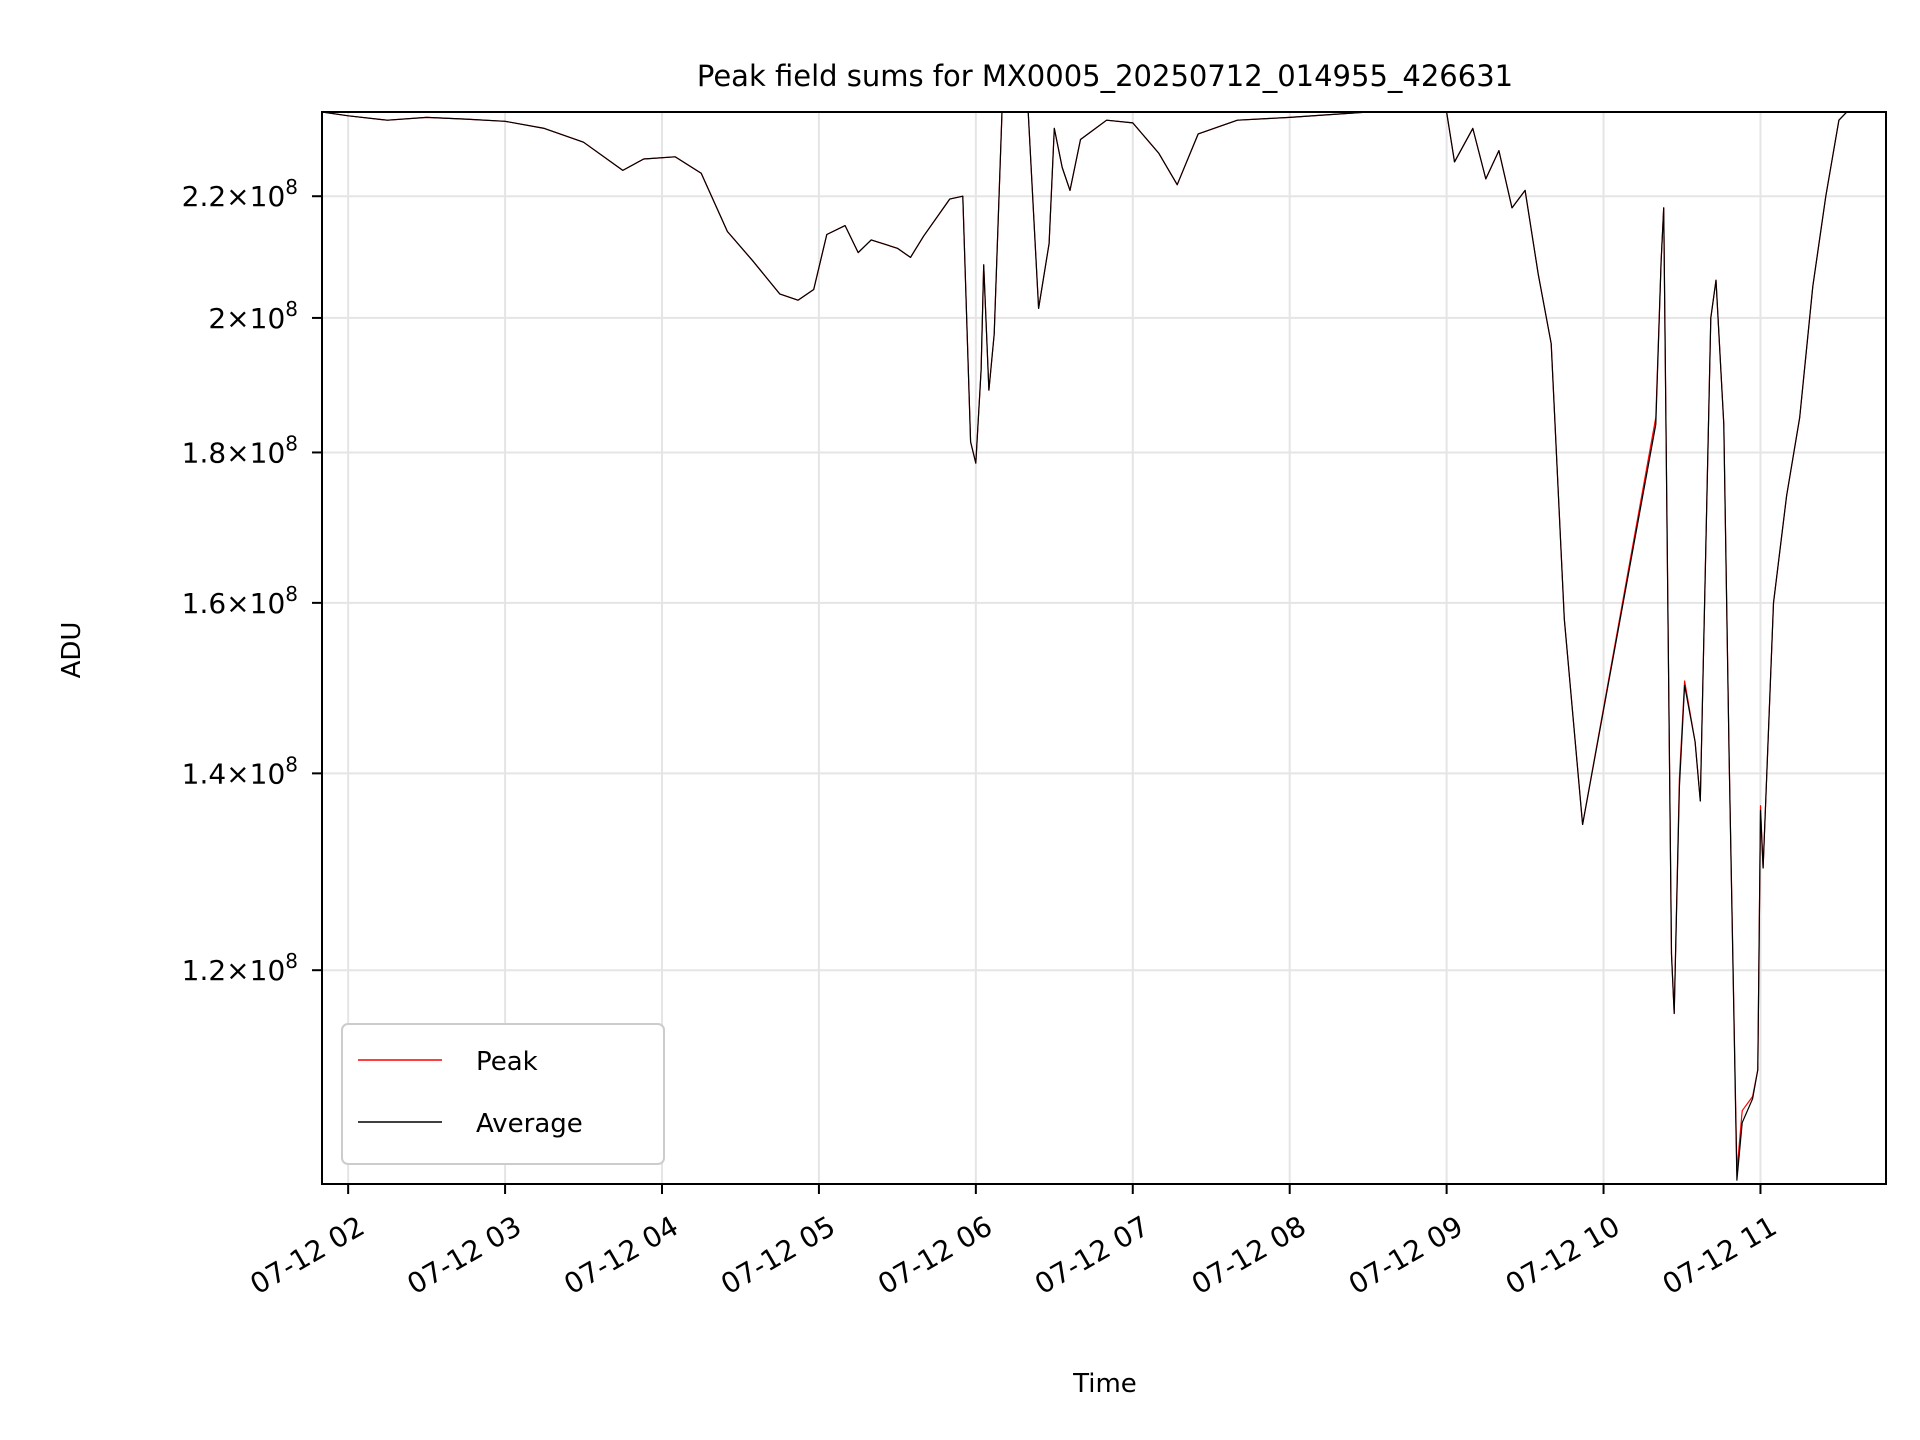 Image resolution: width=1920 pixels, height=1440 pixels. What do you see at coordinates (529, 1124) in the screenshot?
I see `legend-average-label: Average` at bounding box center [529, 1124].